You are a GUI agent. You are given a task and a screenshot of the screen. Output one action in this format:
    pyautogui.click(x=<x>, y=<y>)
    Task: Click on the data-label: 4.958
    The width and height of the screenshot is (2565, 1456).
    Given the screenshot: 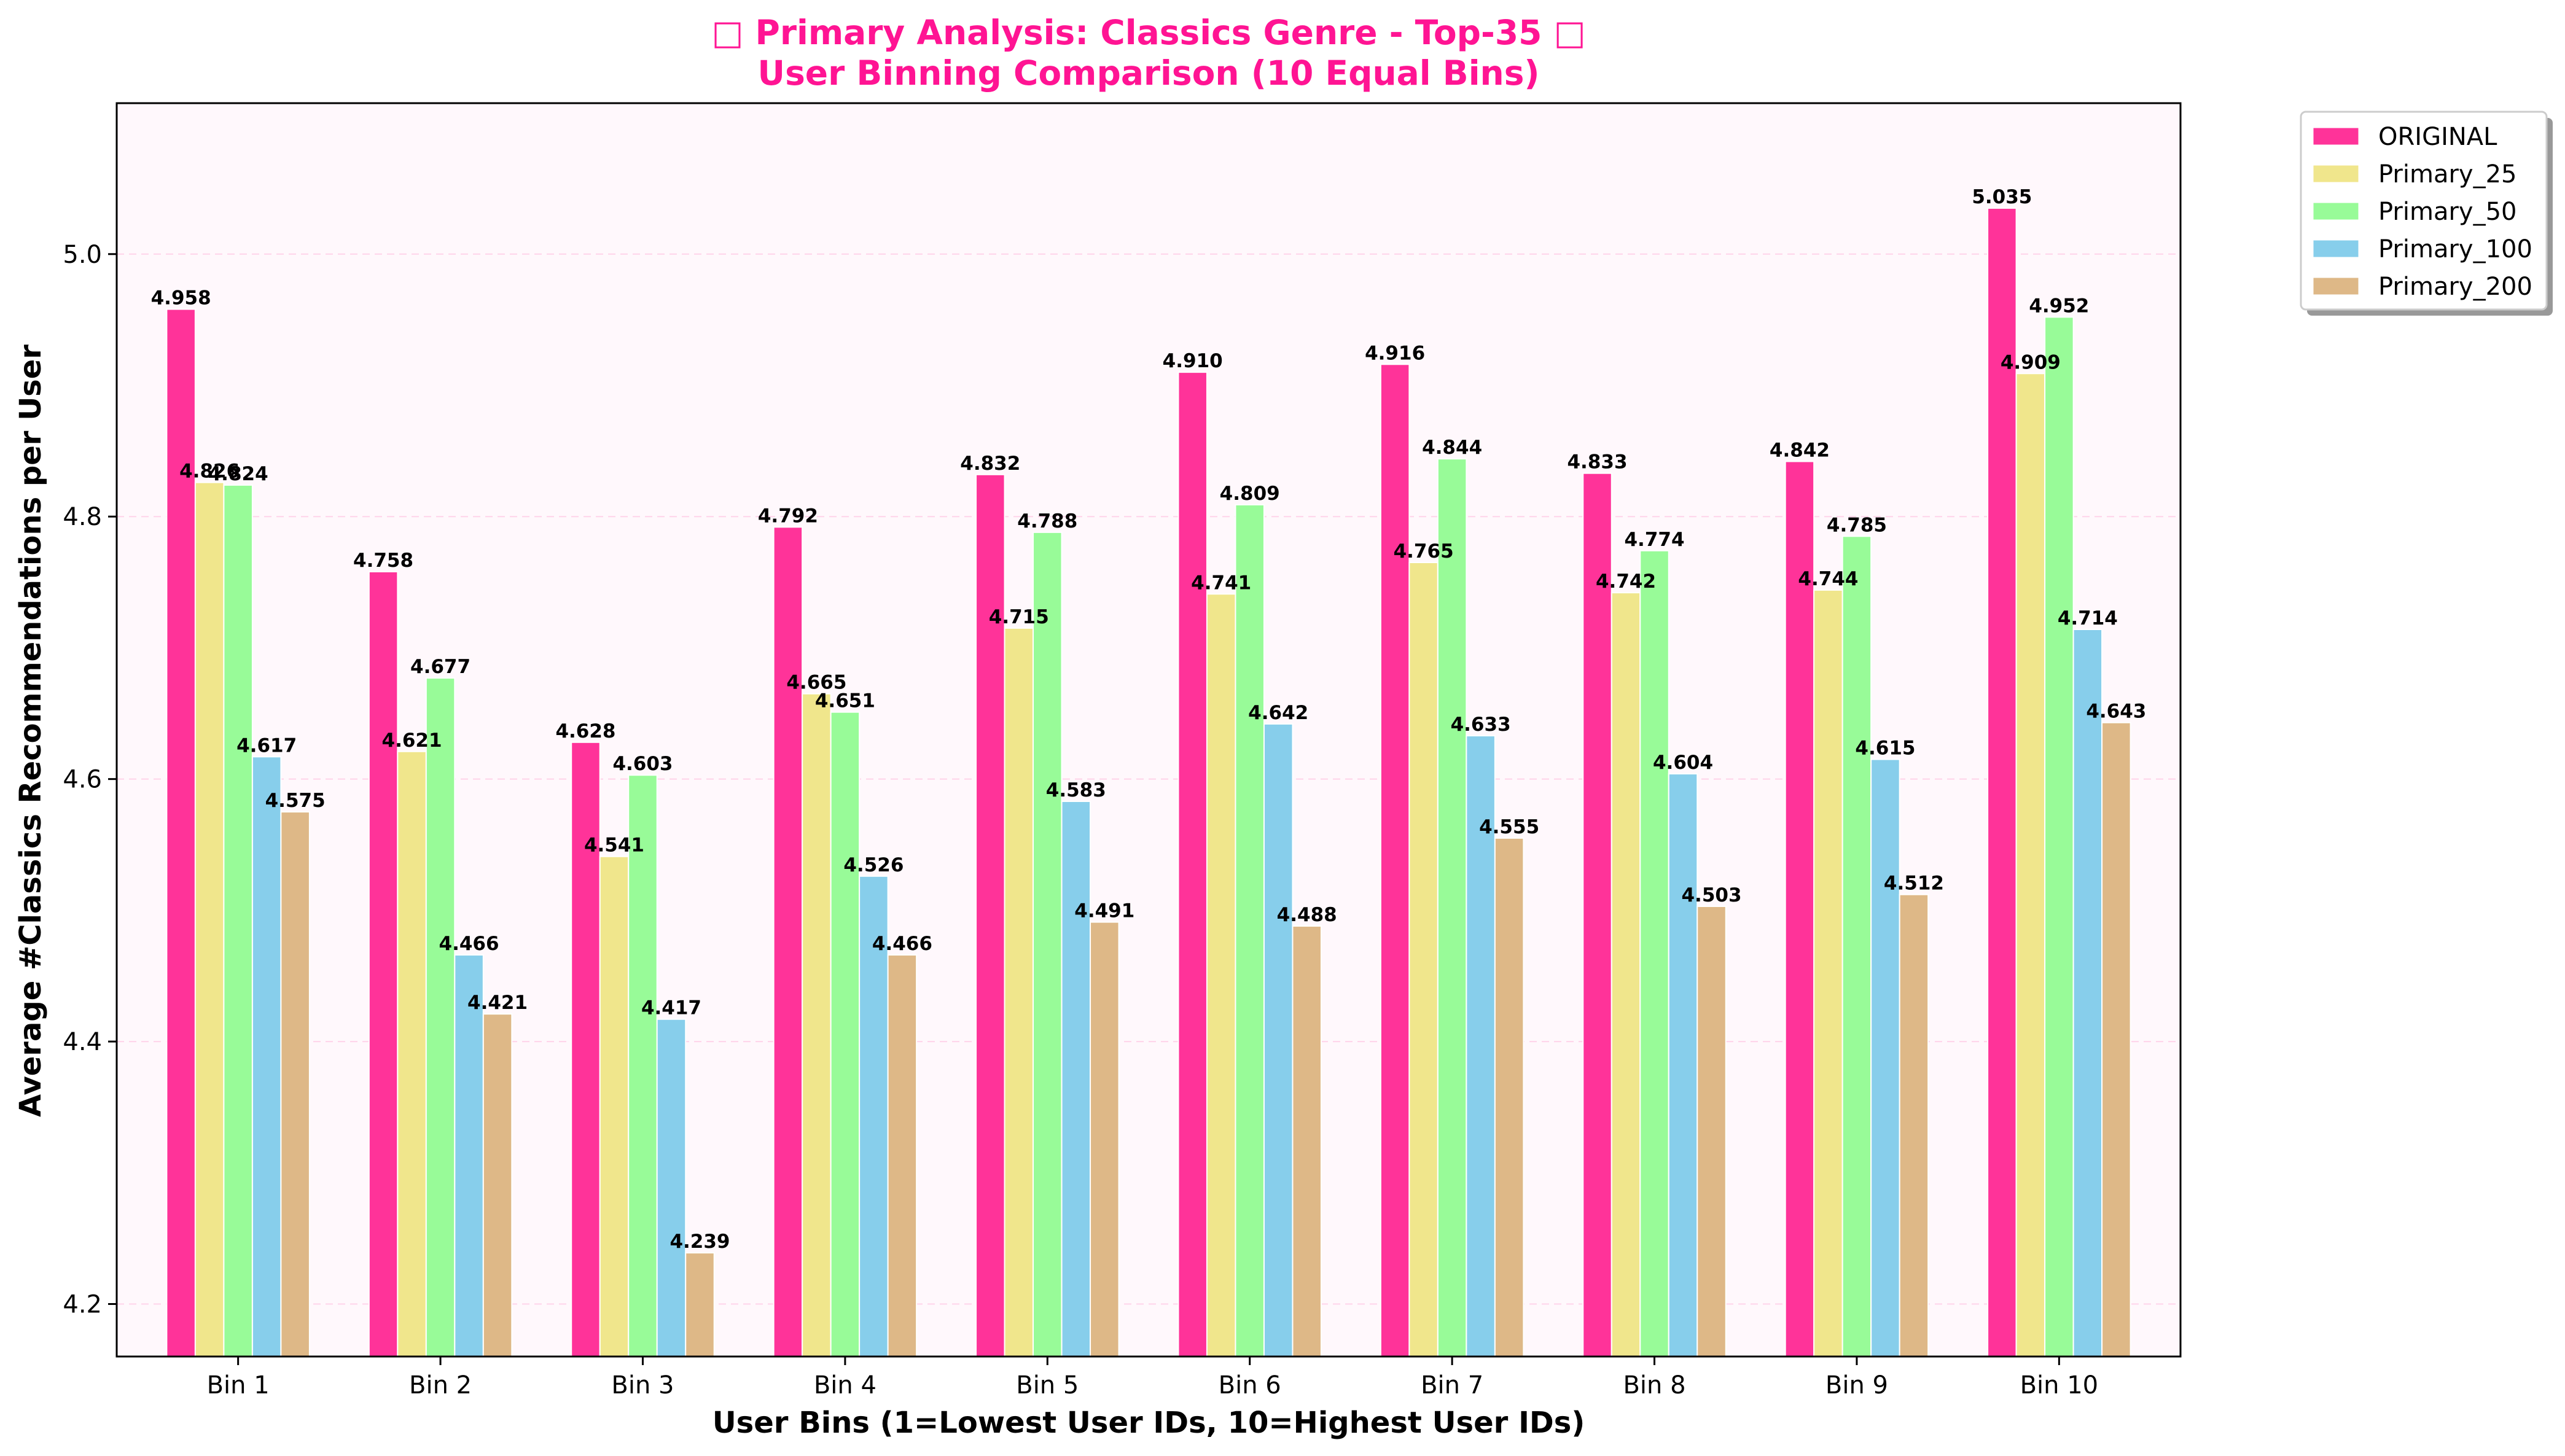 What is the action you would take?
    pyautogui.click(x=181, y=298)
    